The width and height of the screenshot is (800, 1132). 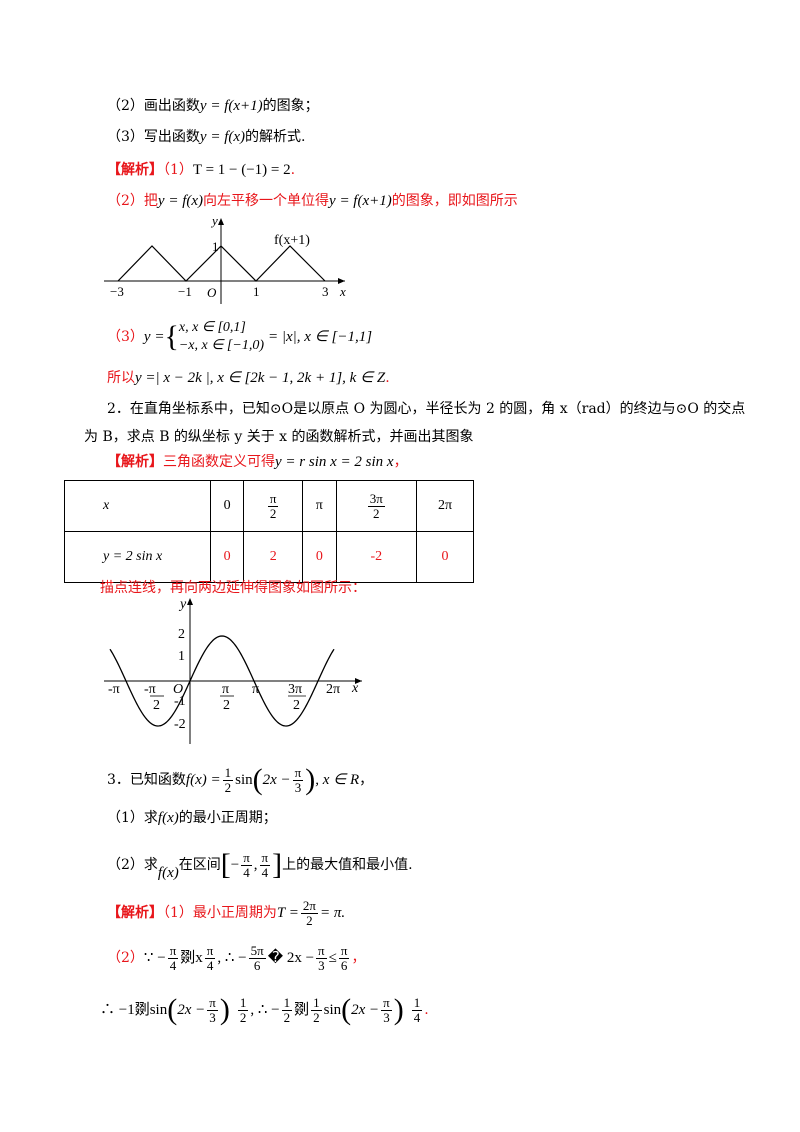 What do you see at coordinates (292, 240) in the screenshot?
I see `graph1-curve-label: f(x+1)` at bounding box center [292, 240].